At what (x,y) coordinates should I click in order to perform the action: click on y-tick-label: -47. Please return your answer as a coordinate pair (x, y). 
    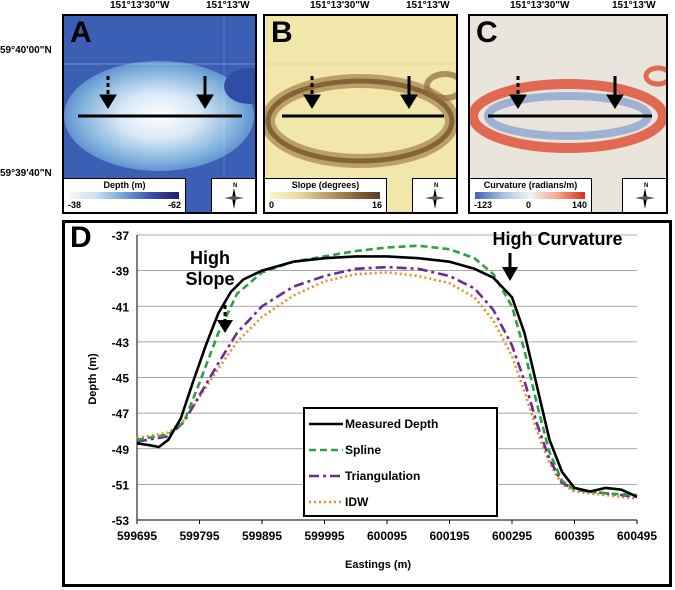
    Looking at the image, I should click on (121, 414).